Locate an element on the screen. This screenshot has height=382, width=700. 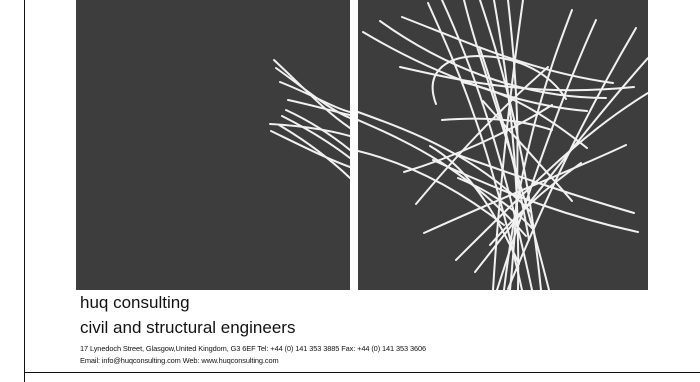
page-left-border is located at coordinates (24, 191).